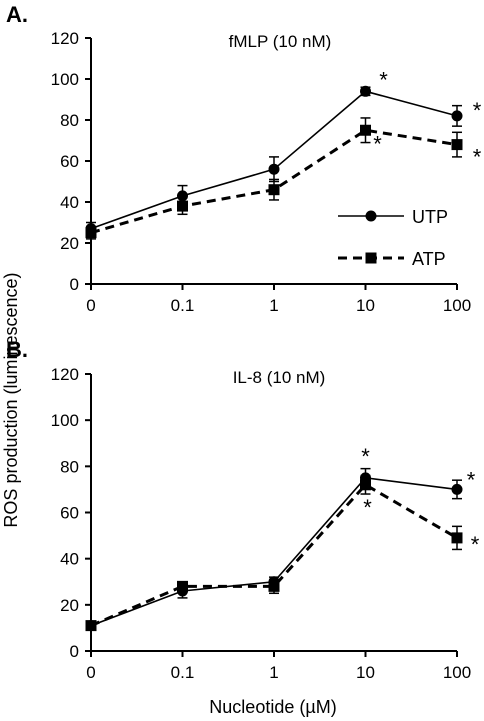 Image resolution: width=484 pixels, height=721 pixels. Describe the element at coordinates (393, 238) in the screenshot. I see `legend: UTP ATP` at that location.